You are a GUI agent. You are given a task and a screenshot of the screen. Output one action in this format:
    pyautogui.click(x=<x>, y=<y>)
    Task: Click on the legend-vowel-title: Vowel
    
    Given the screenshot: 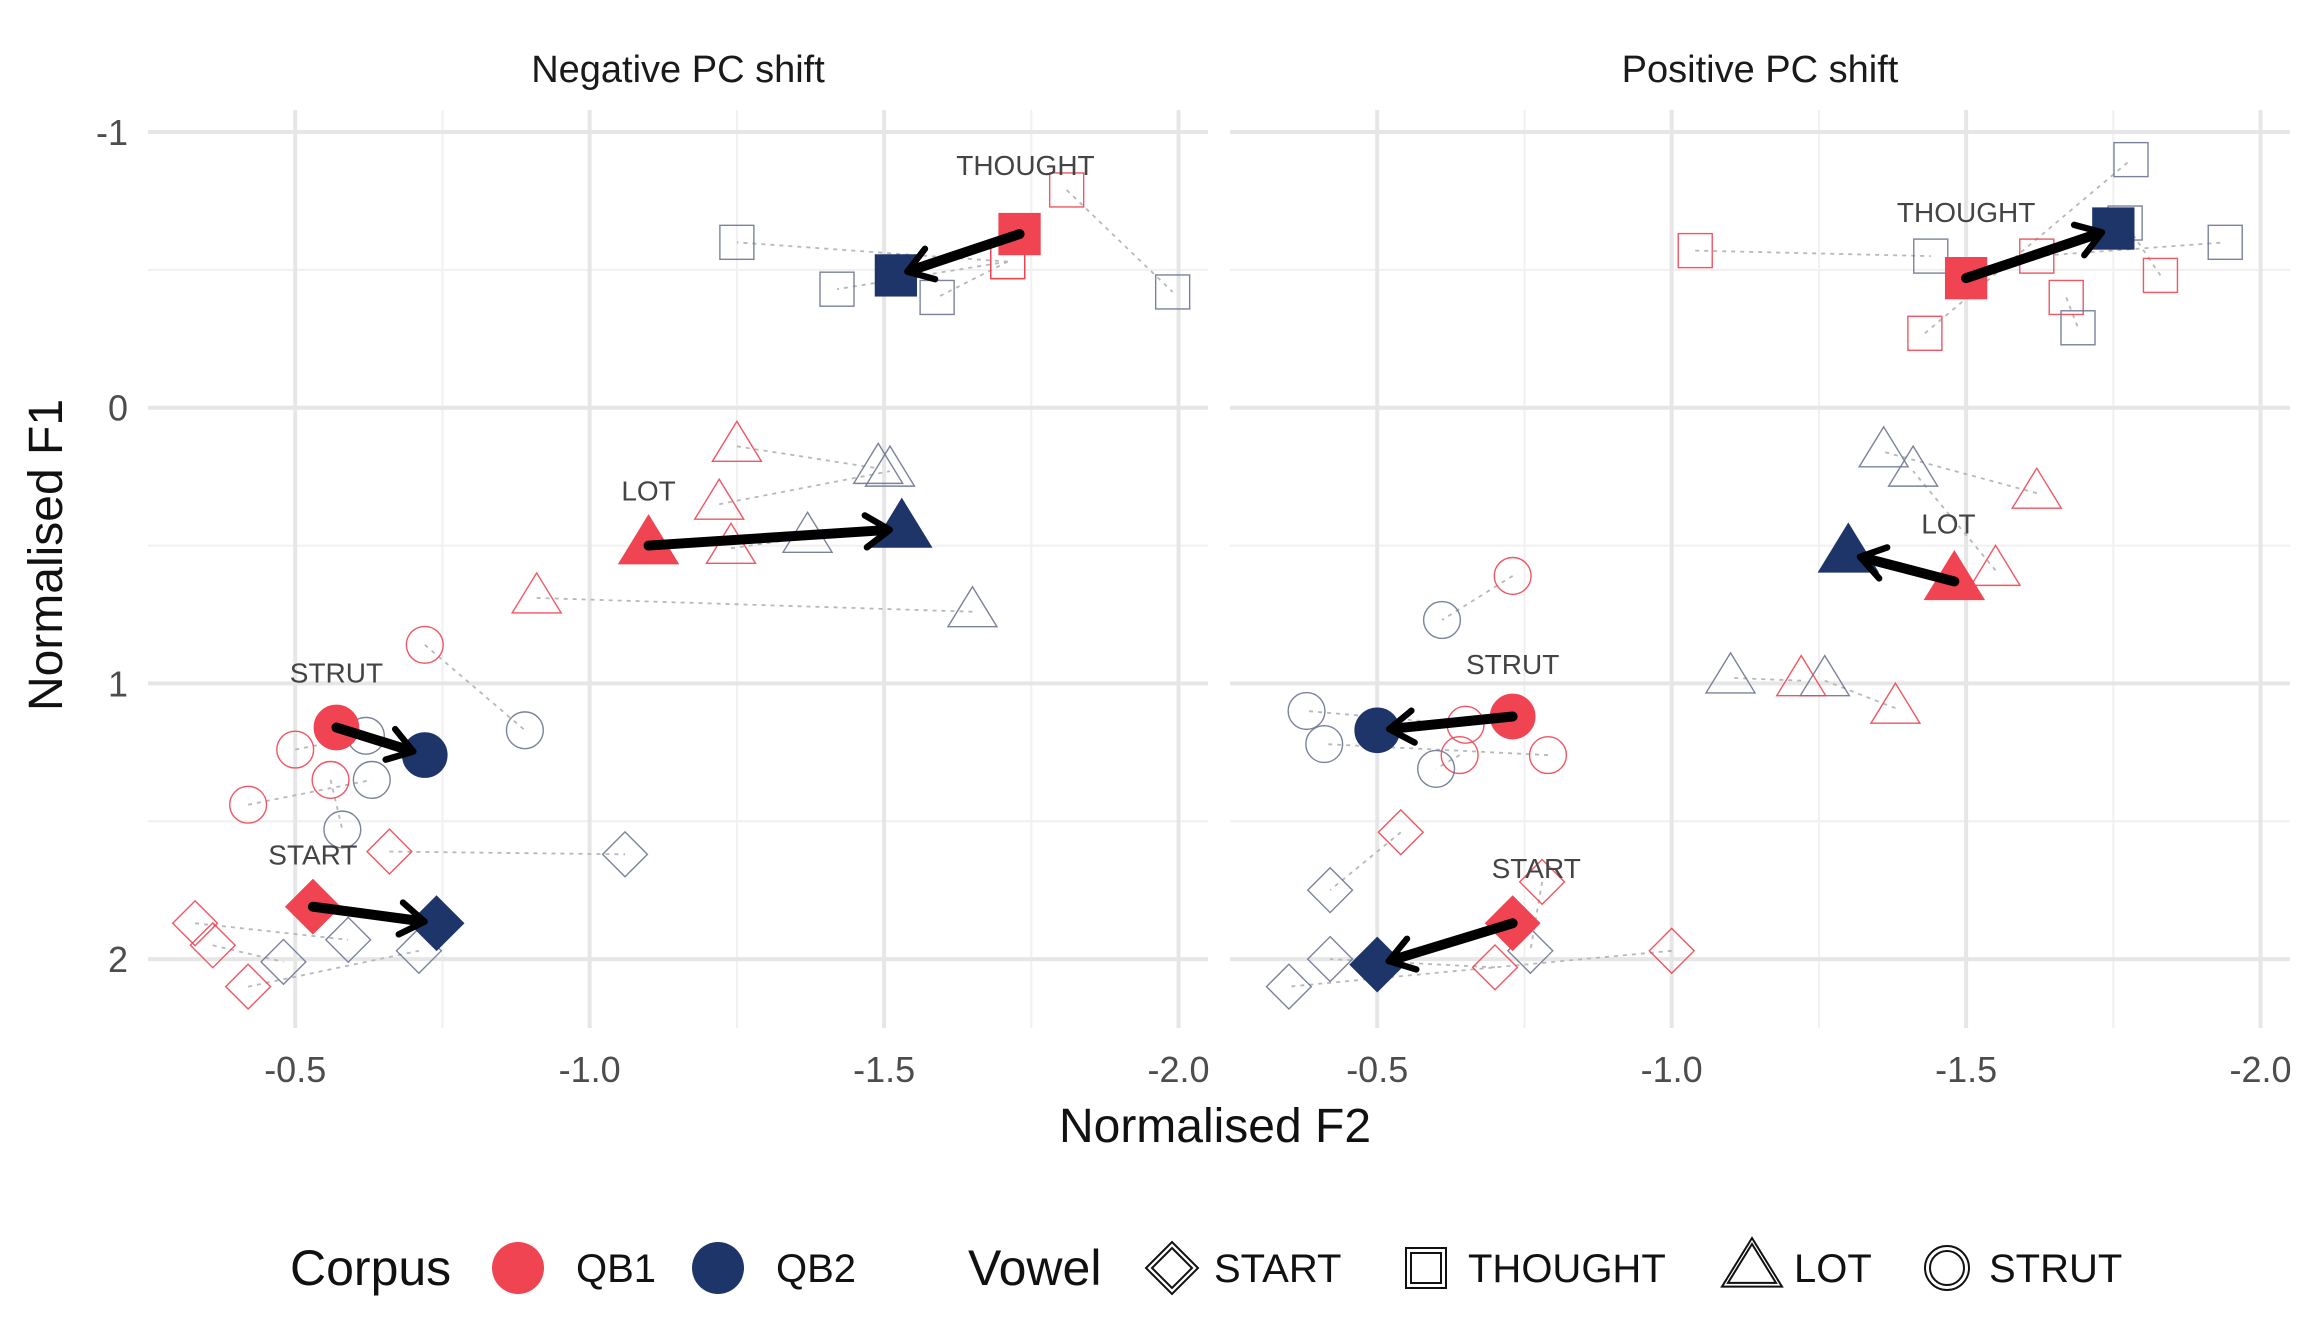 What is the action you would take?
    pyautogui.click(x=1034, y=1268)
    